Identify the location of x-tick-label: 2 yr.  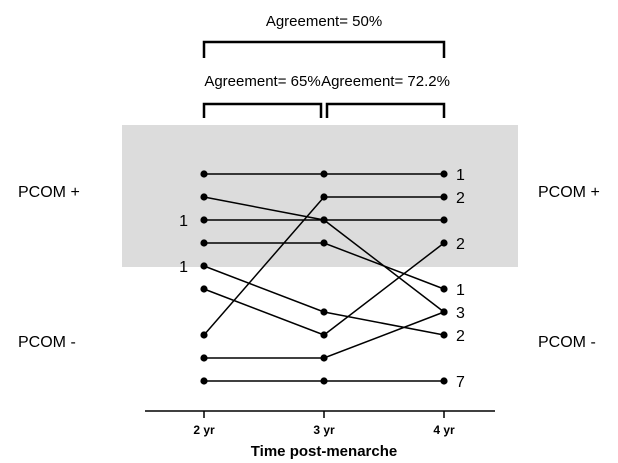
(204, 430).